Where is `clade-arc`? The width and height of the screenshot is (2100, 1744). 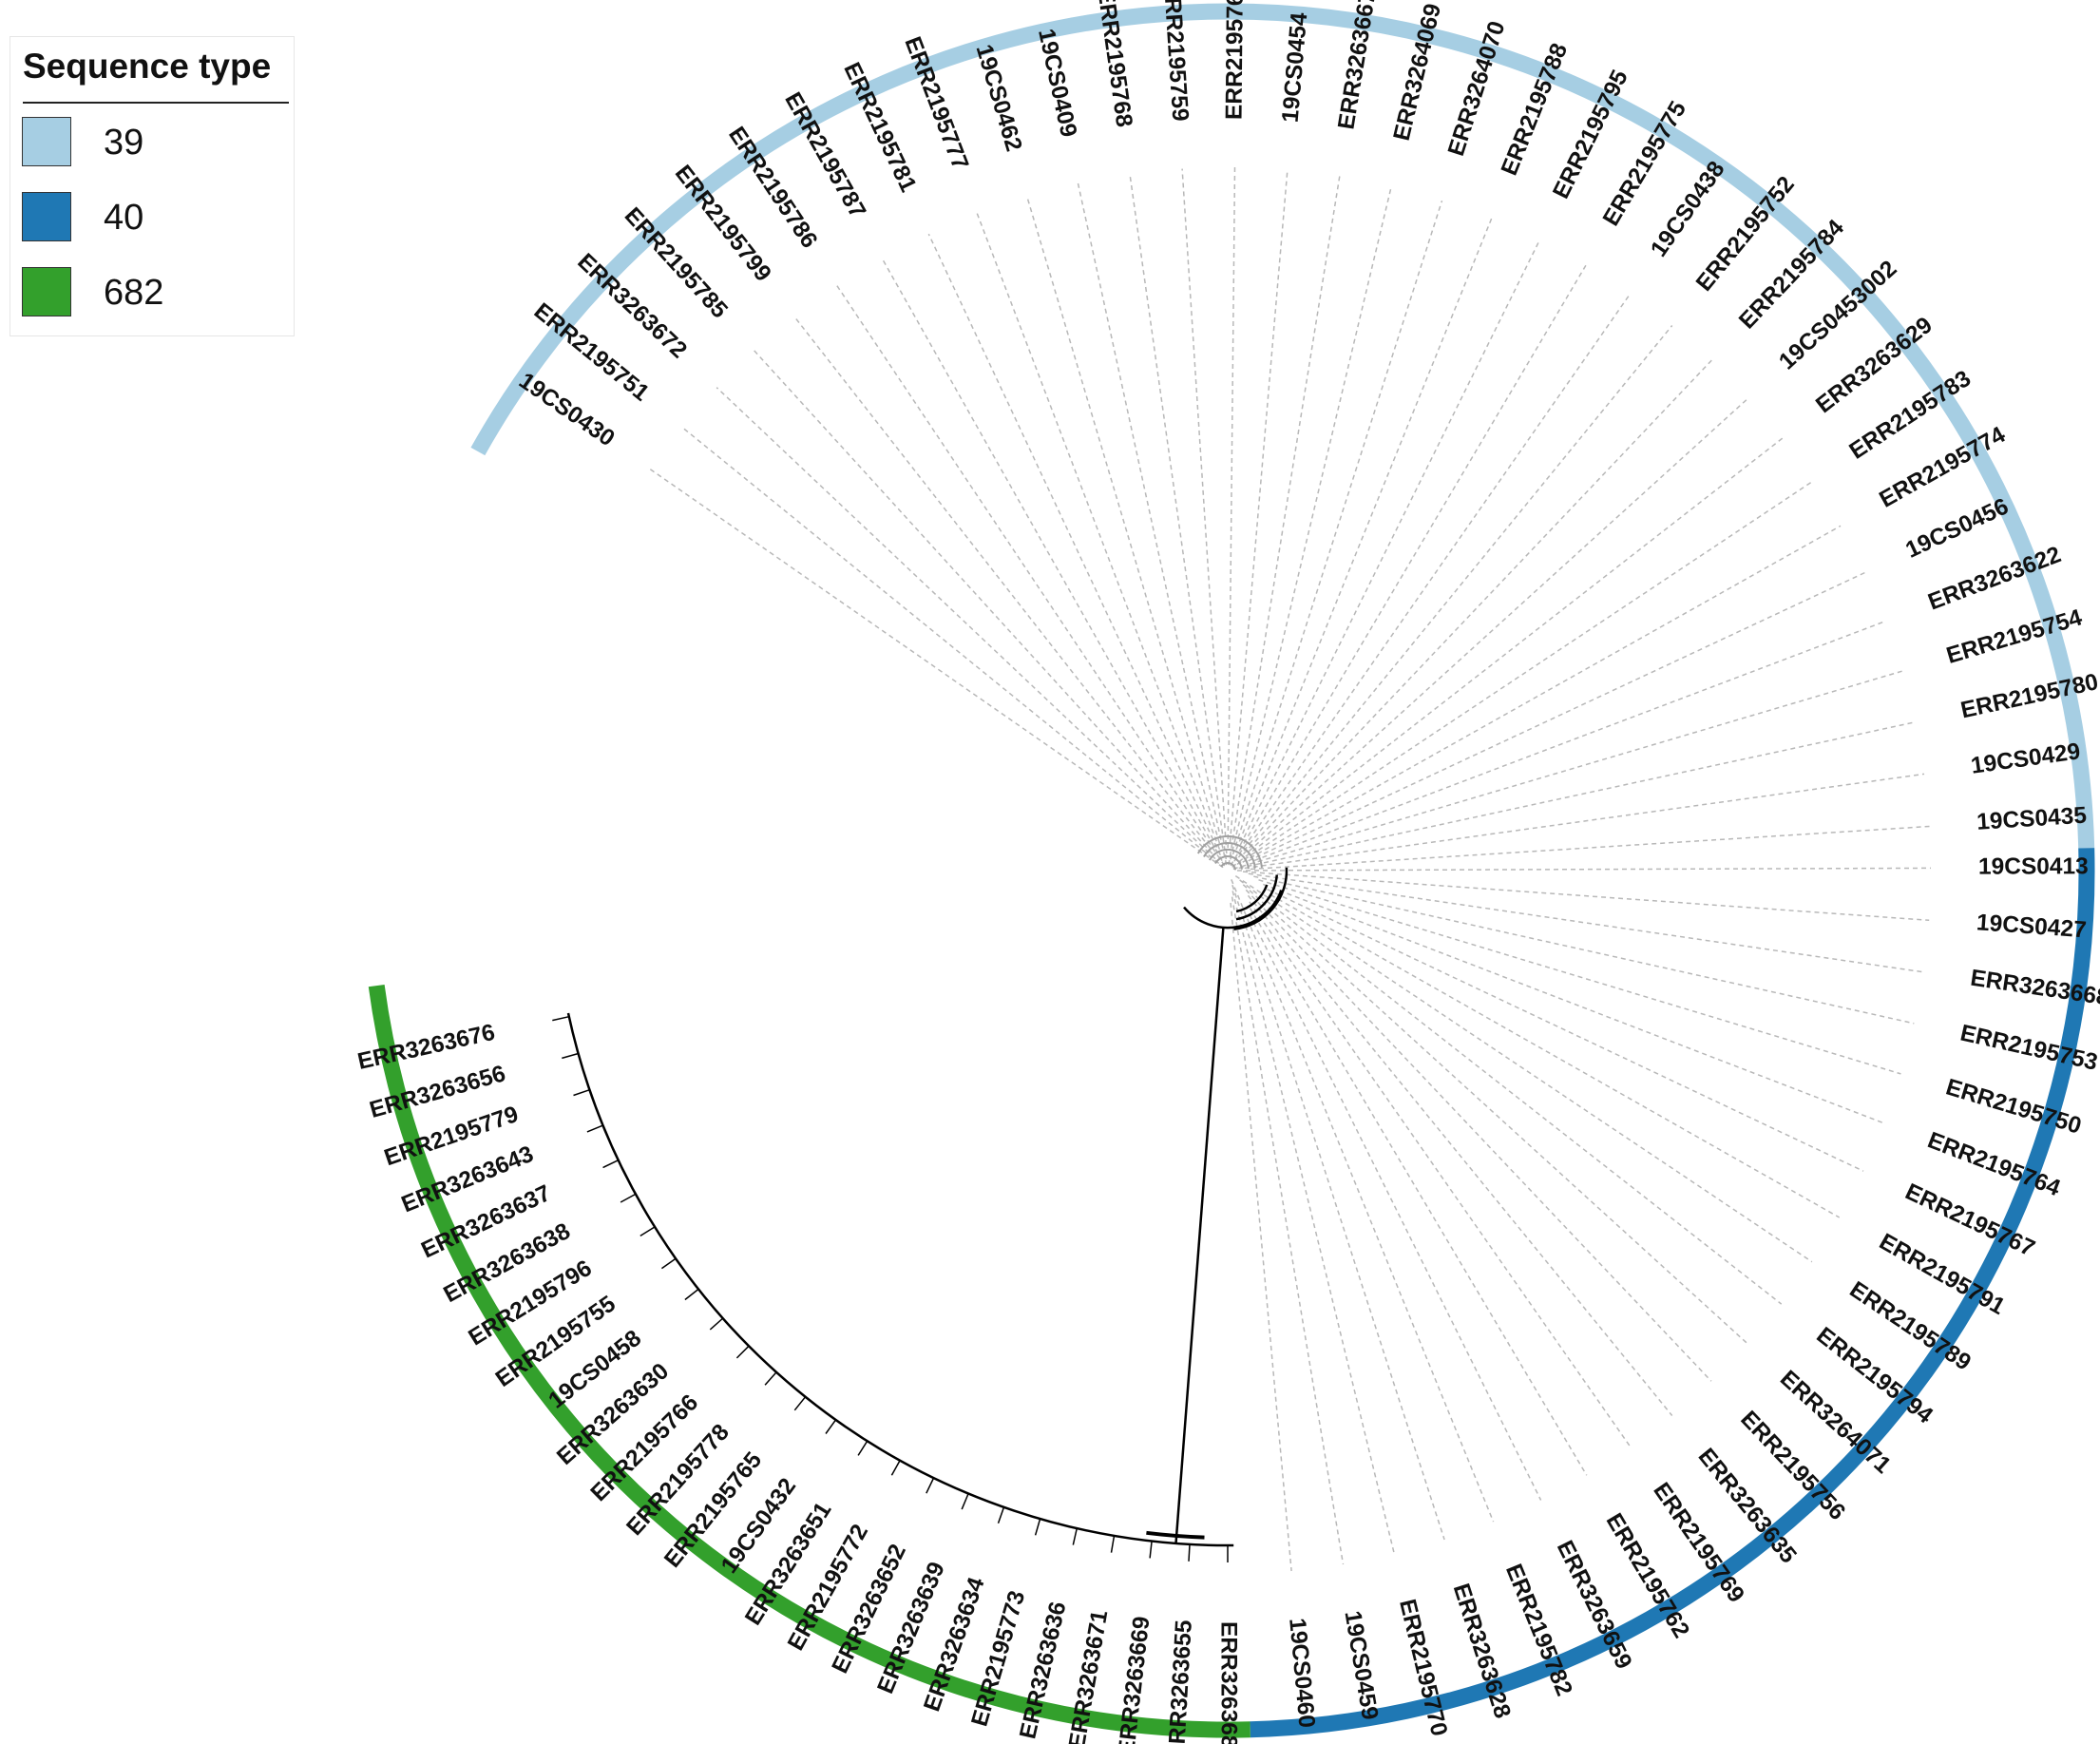 clade-arc is located at coordinates (900, 1279).